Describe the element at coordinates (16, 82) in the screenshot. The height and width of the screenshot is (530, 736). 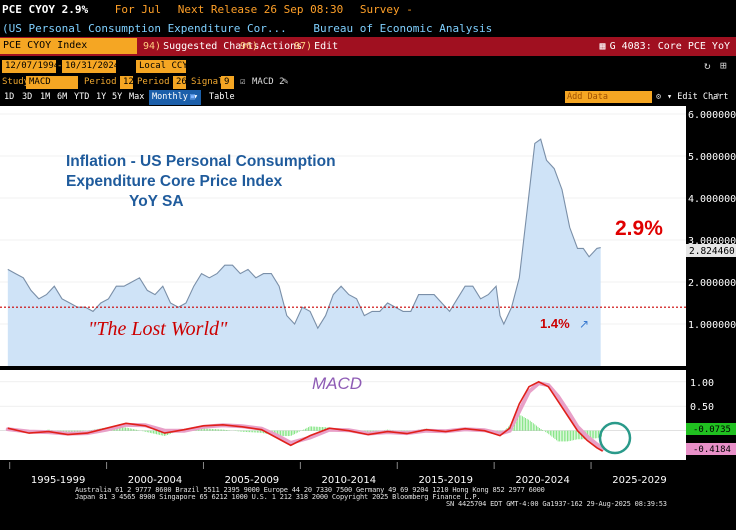
I see `study-label: Study` at that location.